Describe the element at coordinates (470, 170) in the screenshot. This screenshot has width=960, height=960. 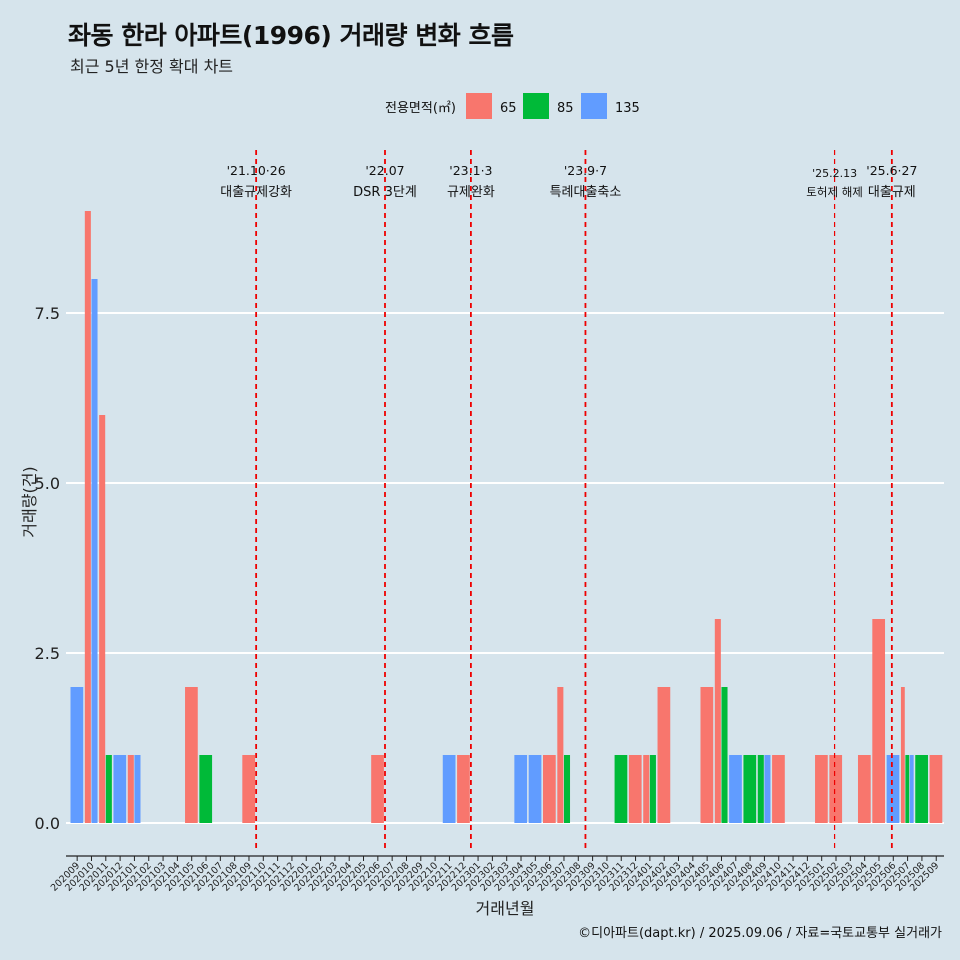
I see `event-date-label: '23.1·3` at that location.